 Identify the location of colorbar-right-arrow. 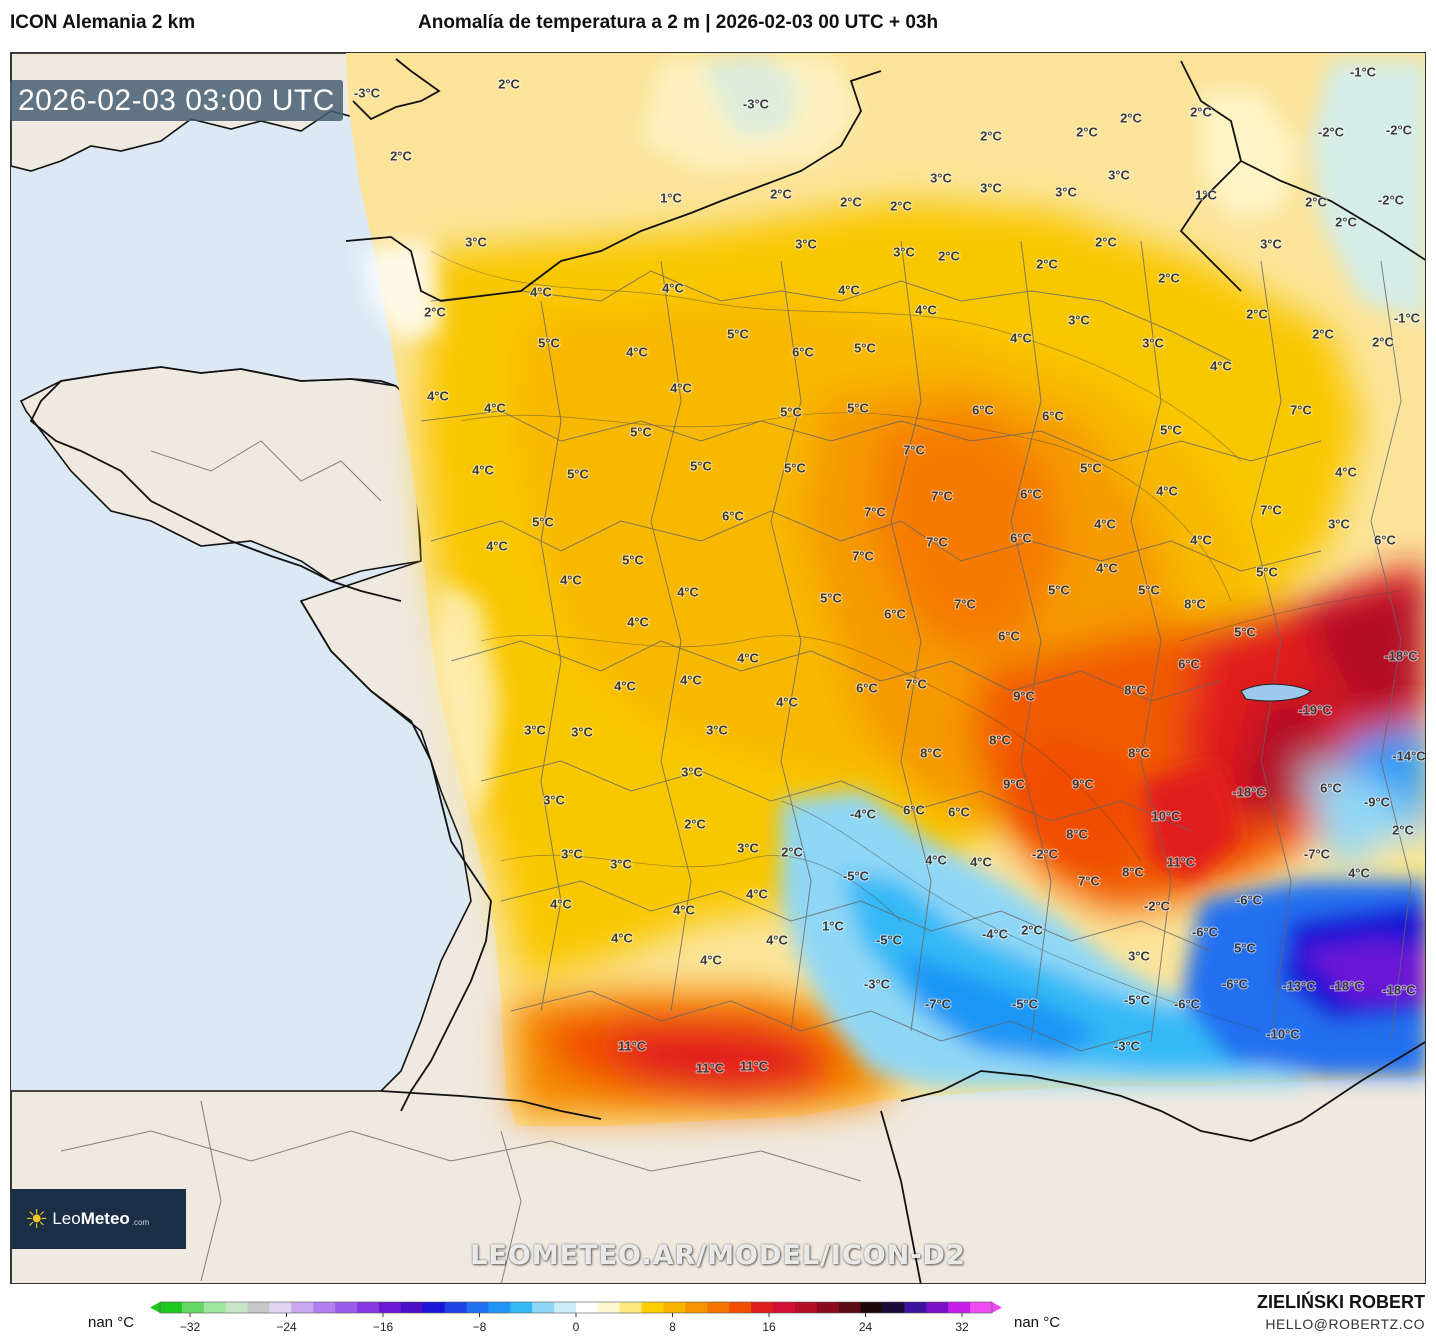
(997, 1307).